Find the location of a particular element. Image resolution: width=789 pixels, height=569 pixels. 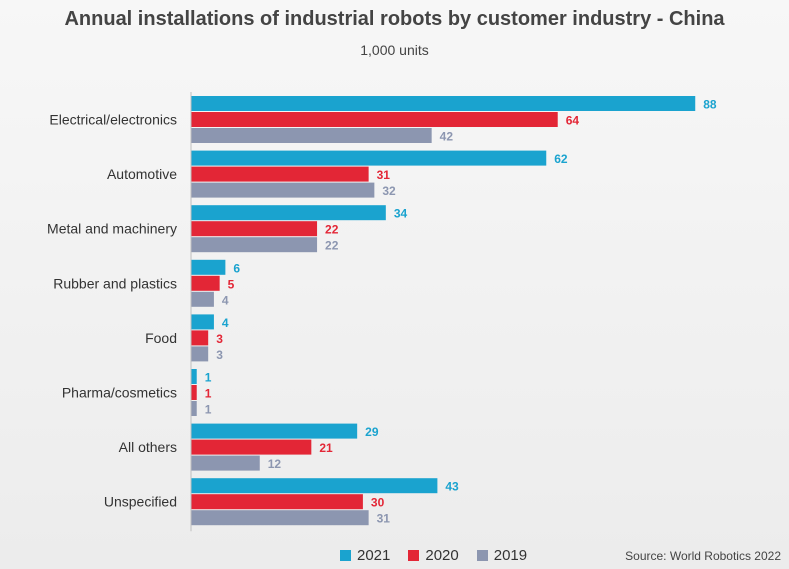

data-label-pharma-cosmetics-2019: 1 is located at coordinates (208, 410).